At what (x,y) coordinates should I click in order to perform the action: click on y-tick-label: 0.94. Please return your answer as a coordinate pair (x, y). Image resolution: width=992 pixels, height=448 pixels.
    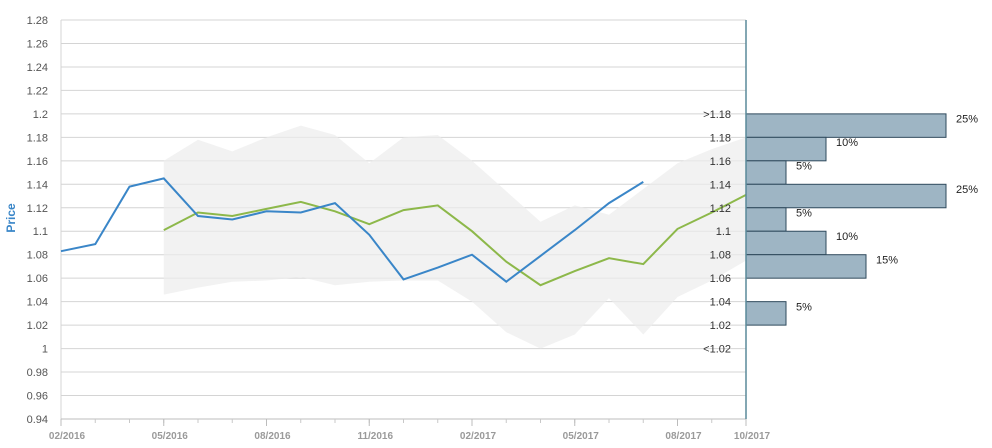
    Looking at the image, I should click on (37, 420).